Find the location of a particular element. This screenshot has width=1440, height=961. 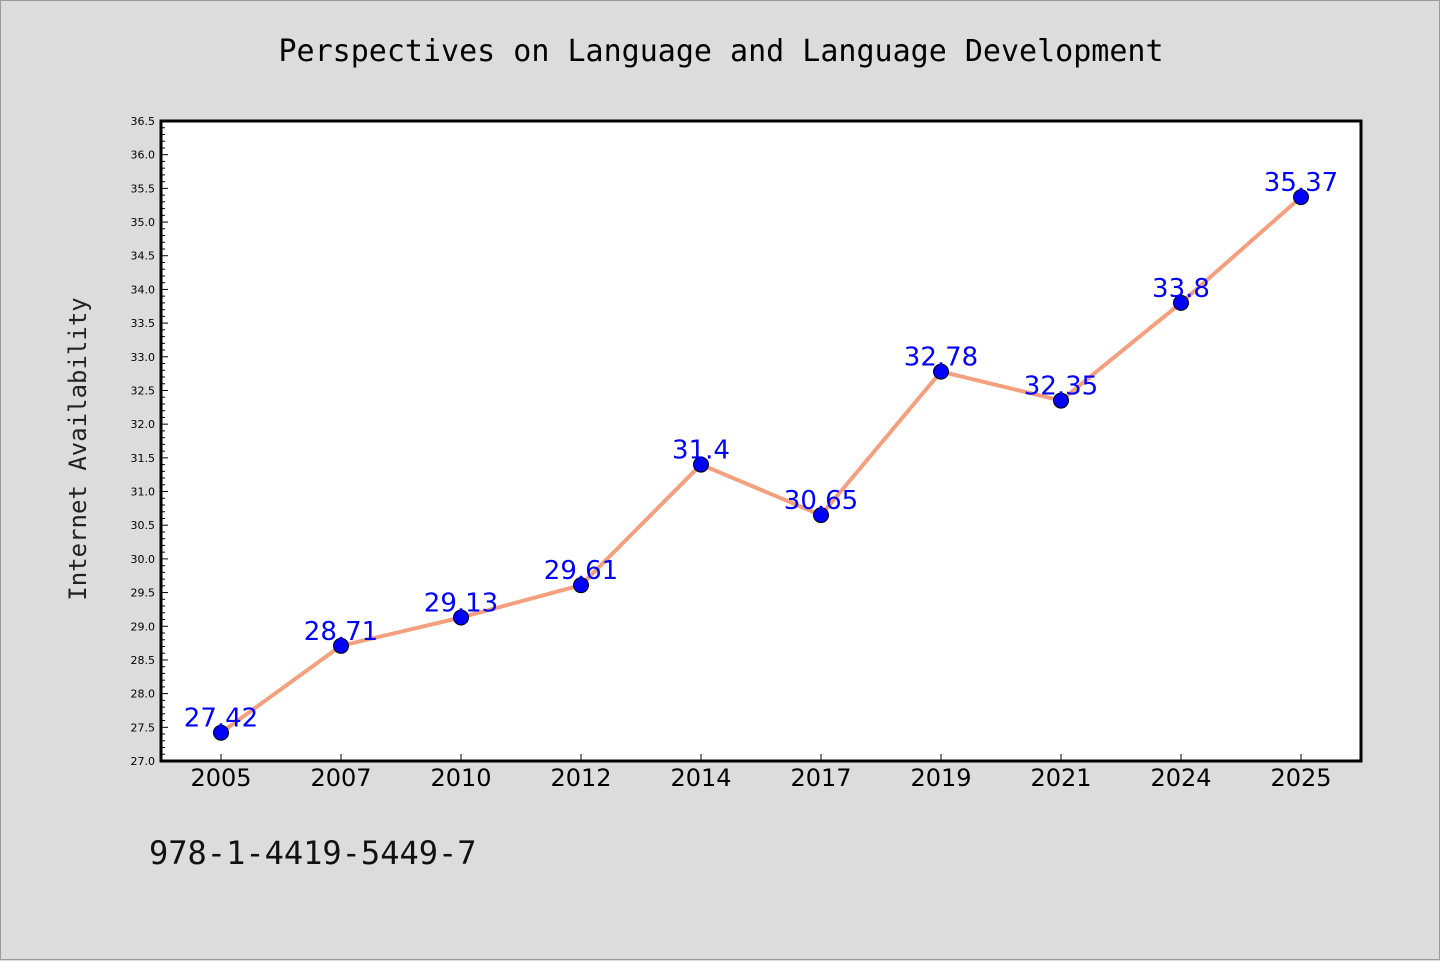

data-label: 29.13 is located at coordinates (461, 604).